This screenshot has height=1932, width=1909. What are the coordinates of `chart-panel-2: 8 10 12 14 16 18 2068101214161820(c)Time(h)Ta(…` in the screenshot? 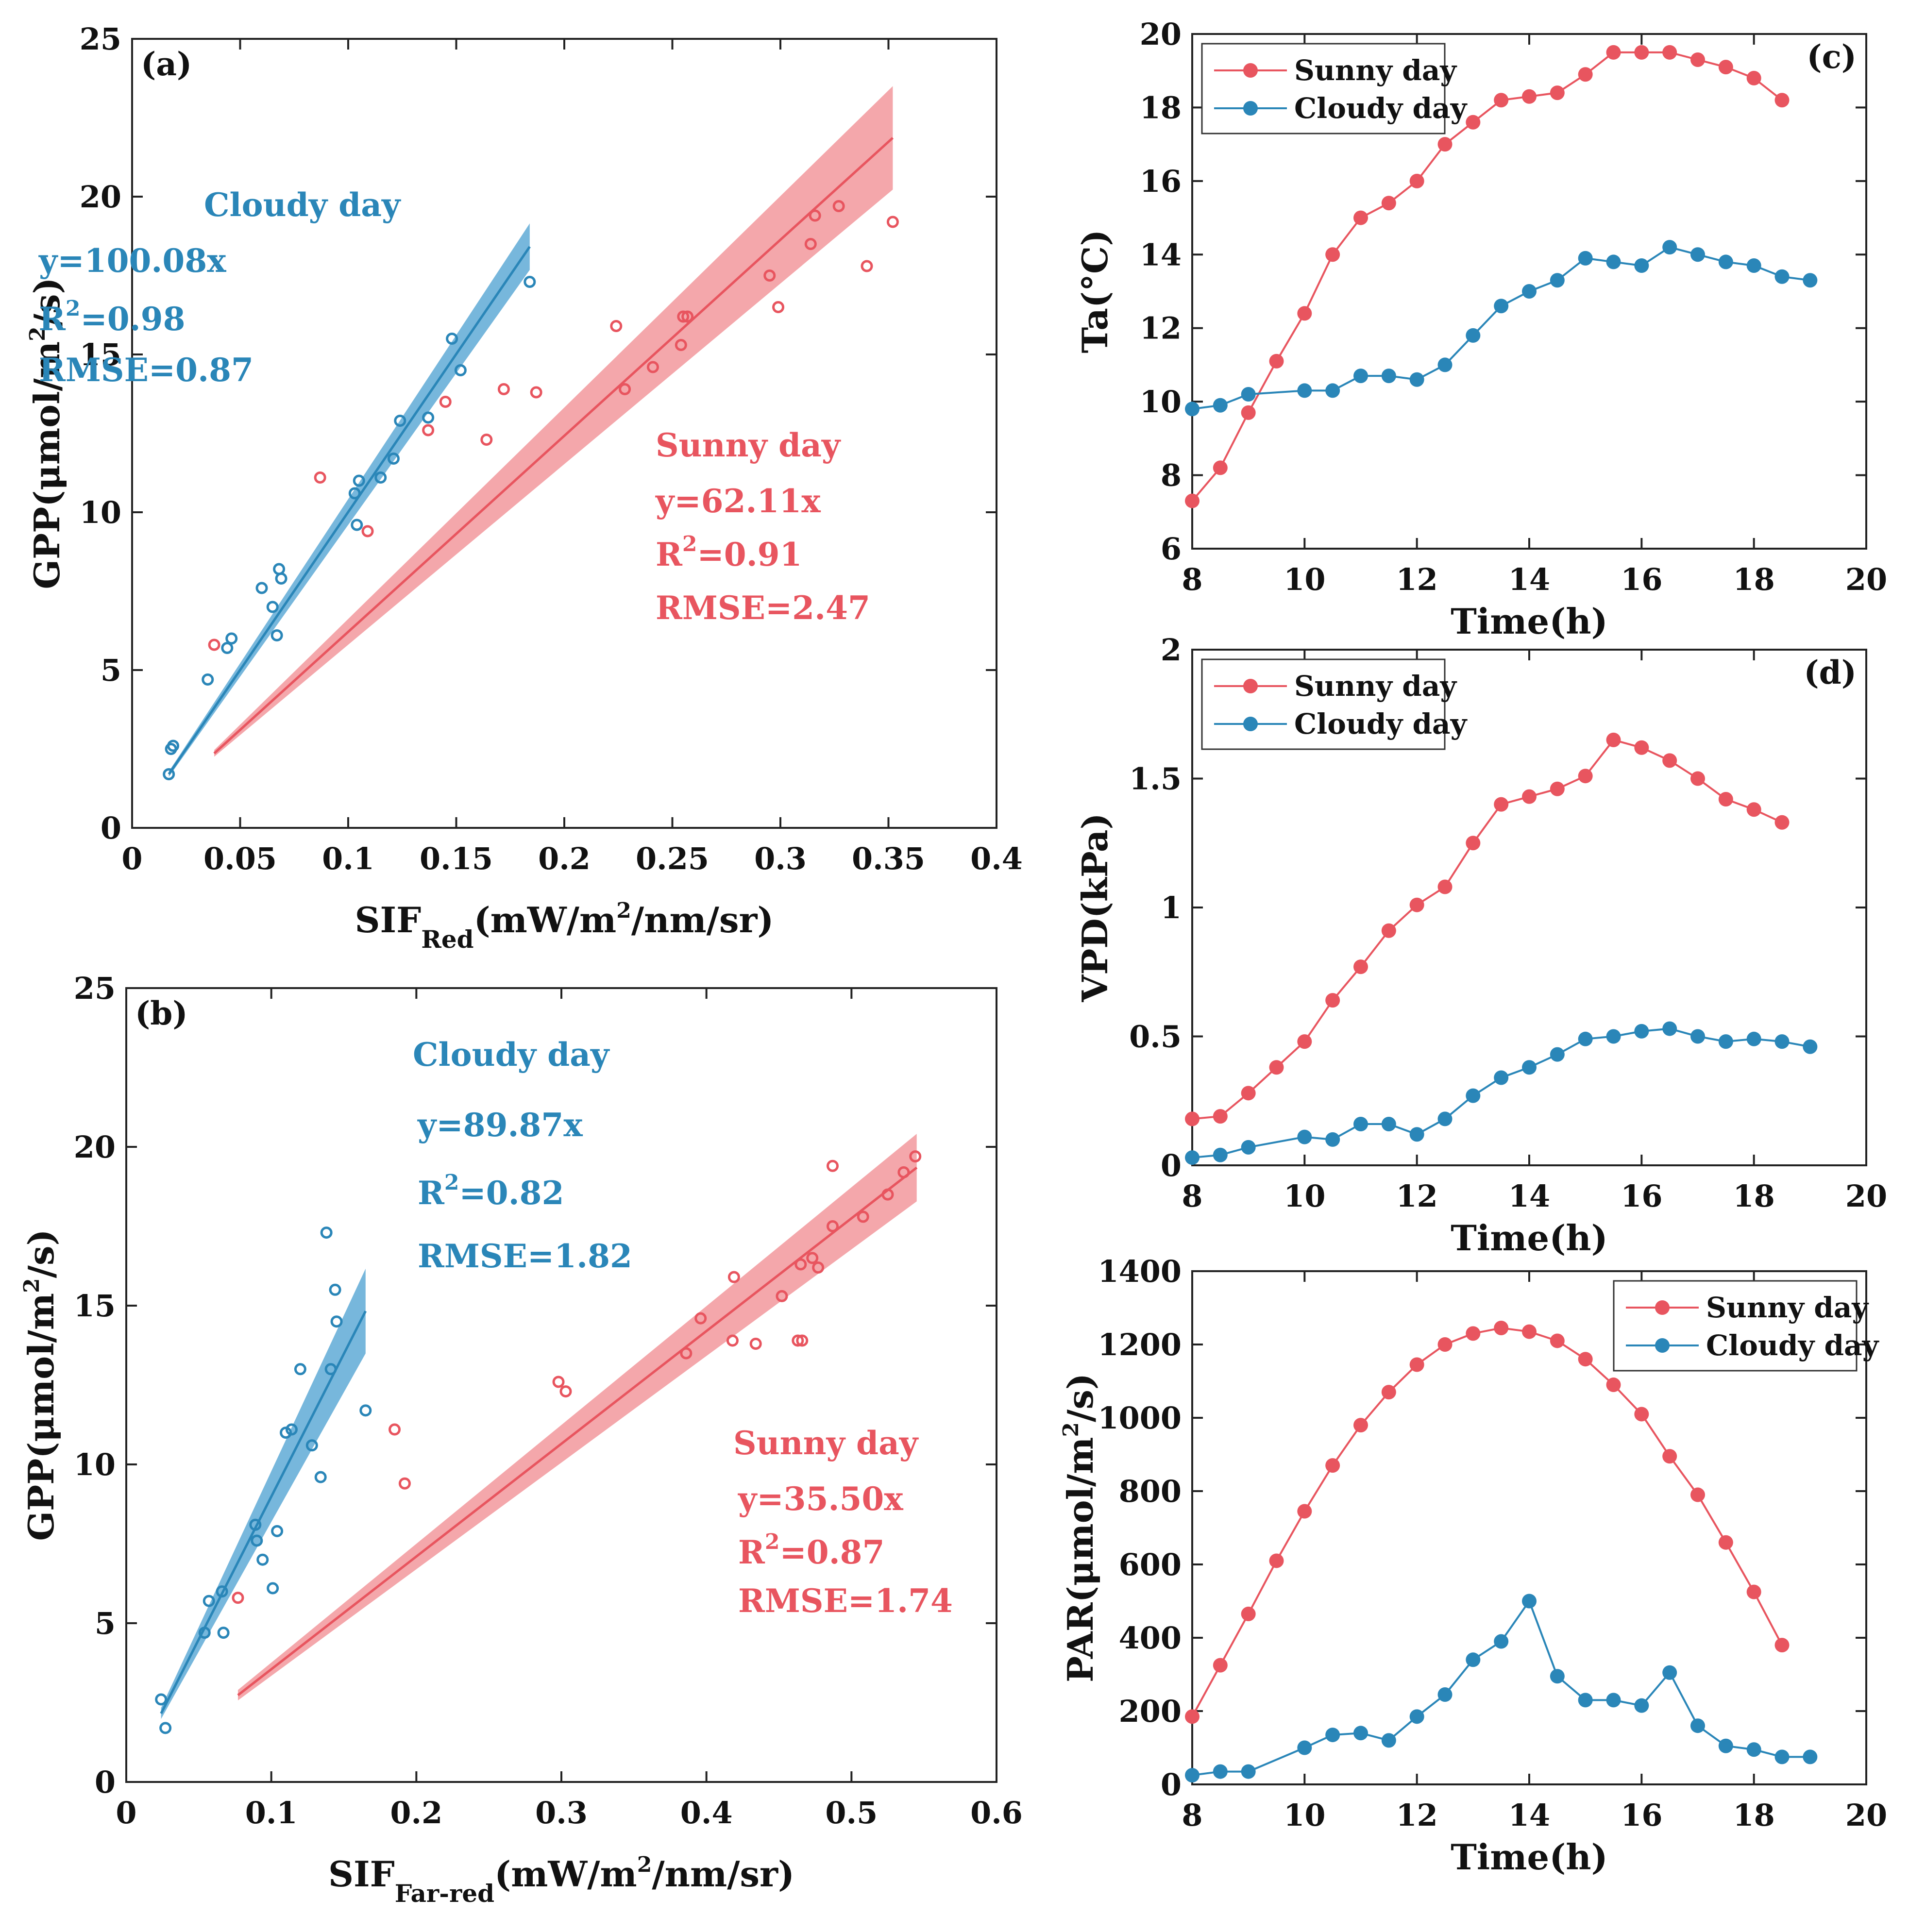 It's located at (1481, 329).